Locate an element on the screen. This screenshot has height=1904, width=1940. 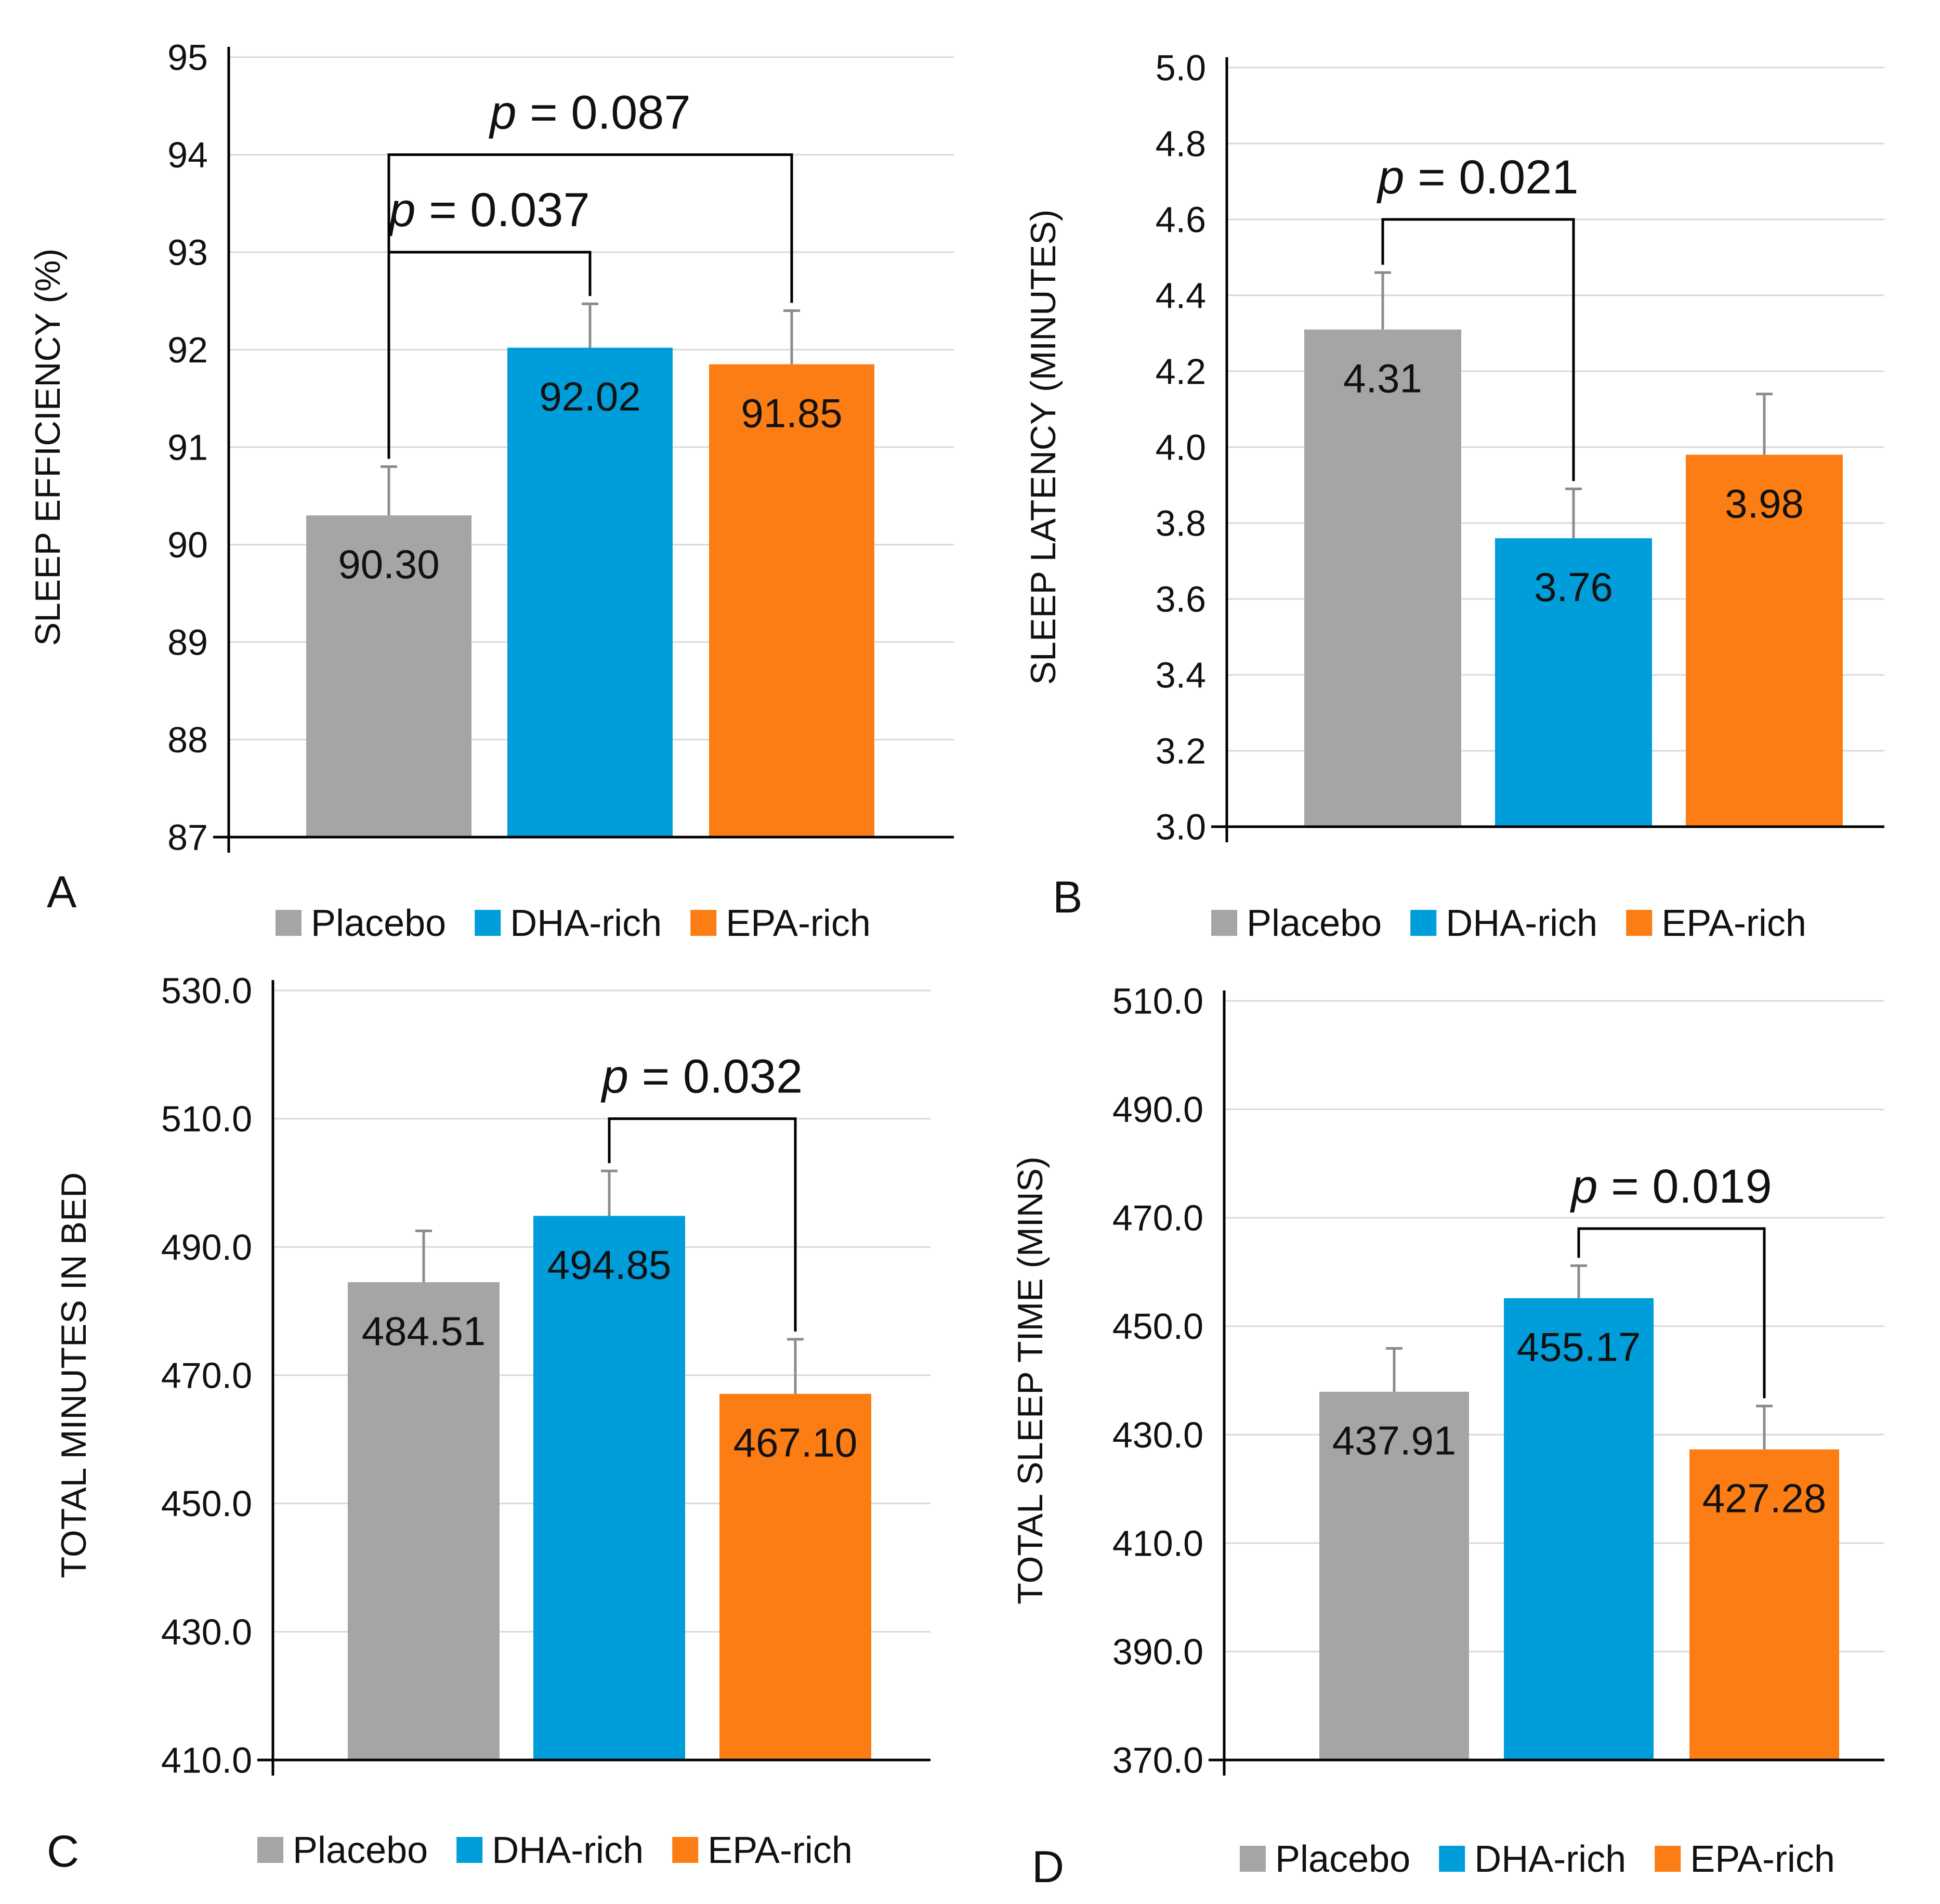
y-tick-label: 530.0 is located at coordinates (206, 991).